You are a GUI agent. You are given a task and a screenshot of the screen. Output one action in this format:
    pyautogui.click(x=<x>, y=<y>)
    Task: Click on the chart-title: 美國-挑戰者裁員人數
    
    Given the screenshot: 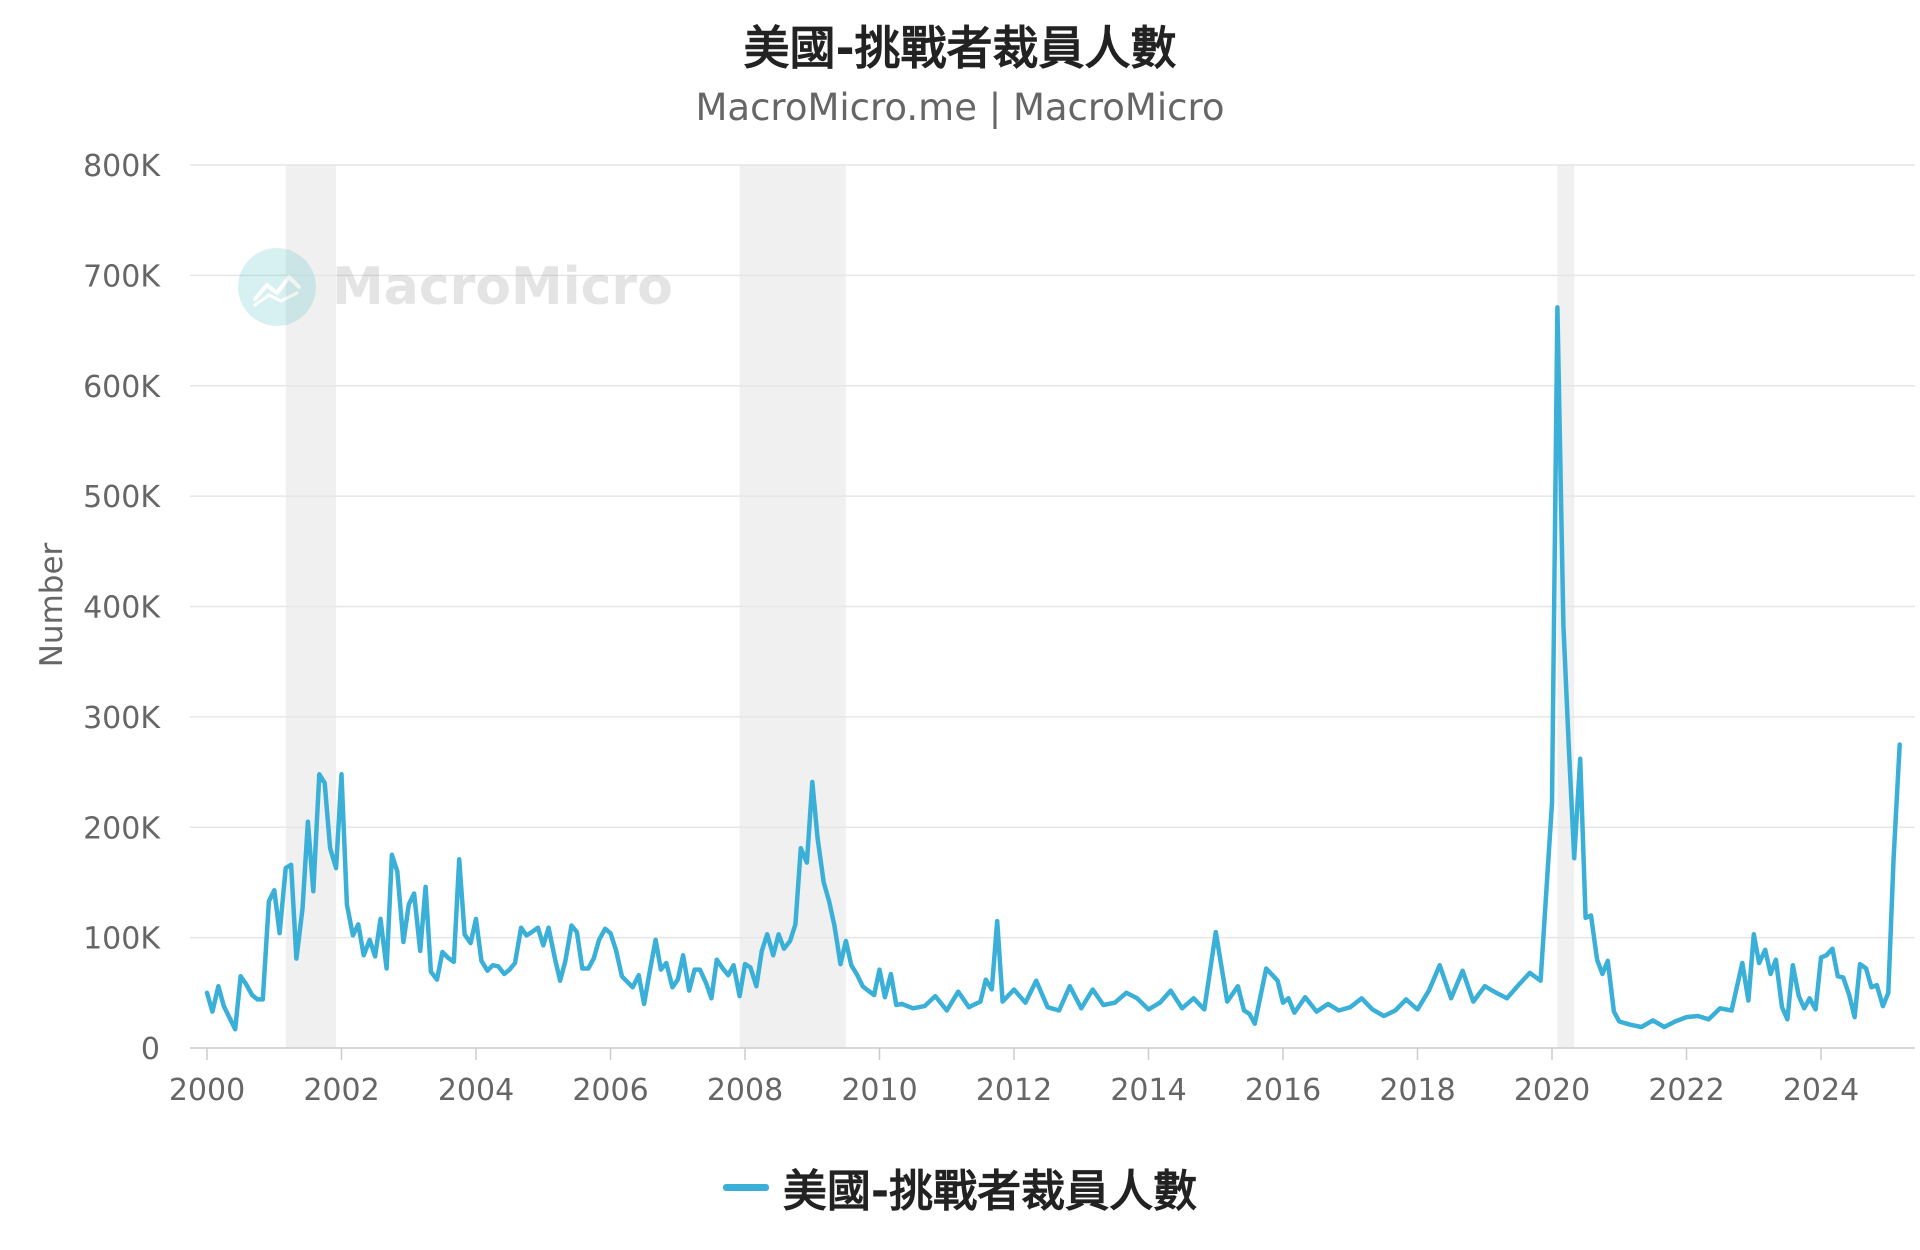 What is the action you would take?
    pyautogui.click(x=960, y=48)
    